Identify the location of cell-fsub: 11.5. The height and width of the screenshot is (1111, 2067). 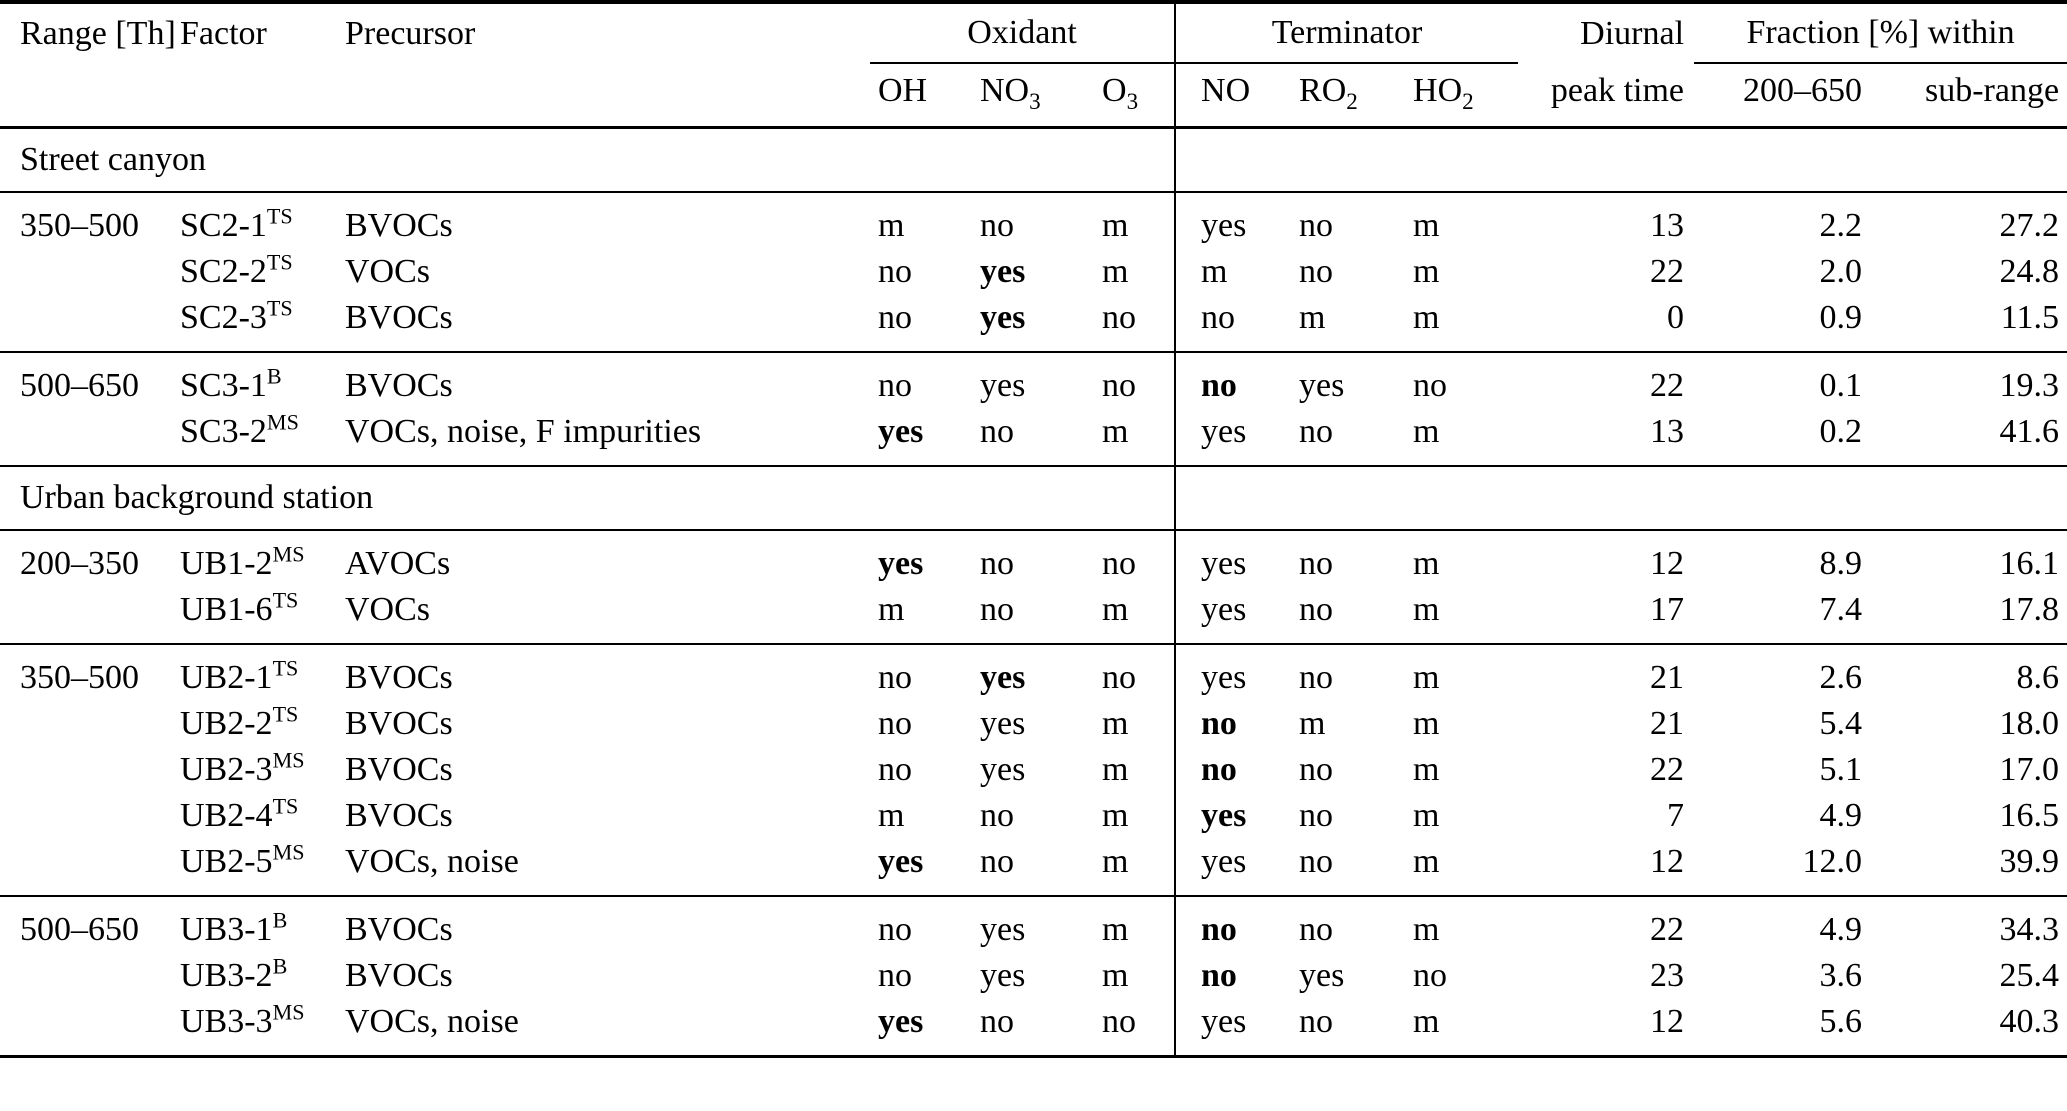
(2030, 317).